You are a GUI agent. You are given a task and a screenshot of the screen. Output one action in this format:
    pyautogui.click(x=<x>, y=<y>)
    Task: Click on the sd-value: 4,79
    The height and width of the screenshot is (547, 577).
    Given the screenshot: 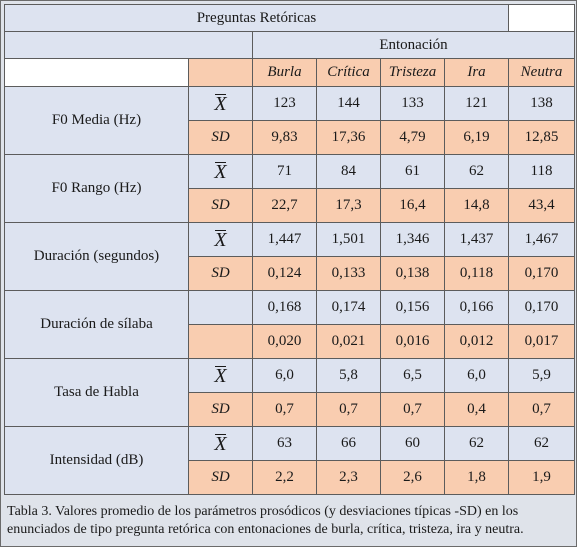 What is the action you would take?
    pyautogui.click(x=412, y=137)
    